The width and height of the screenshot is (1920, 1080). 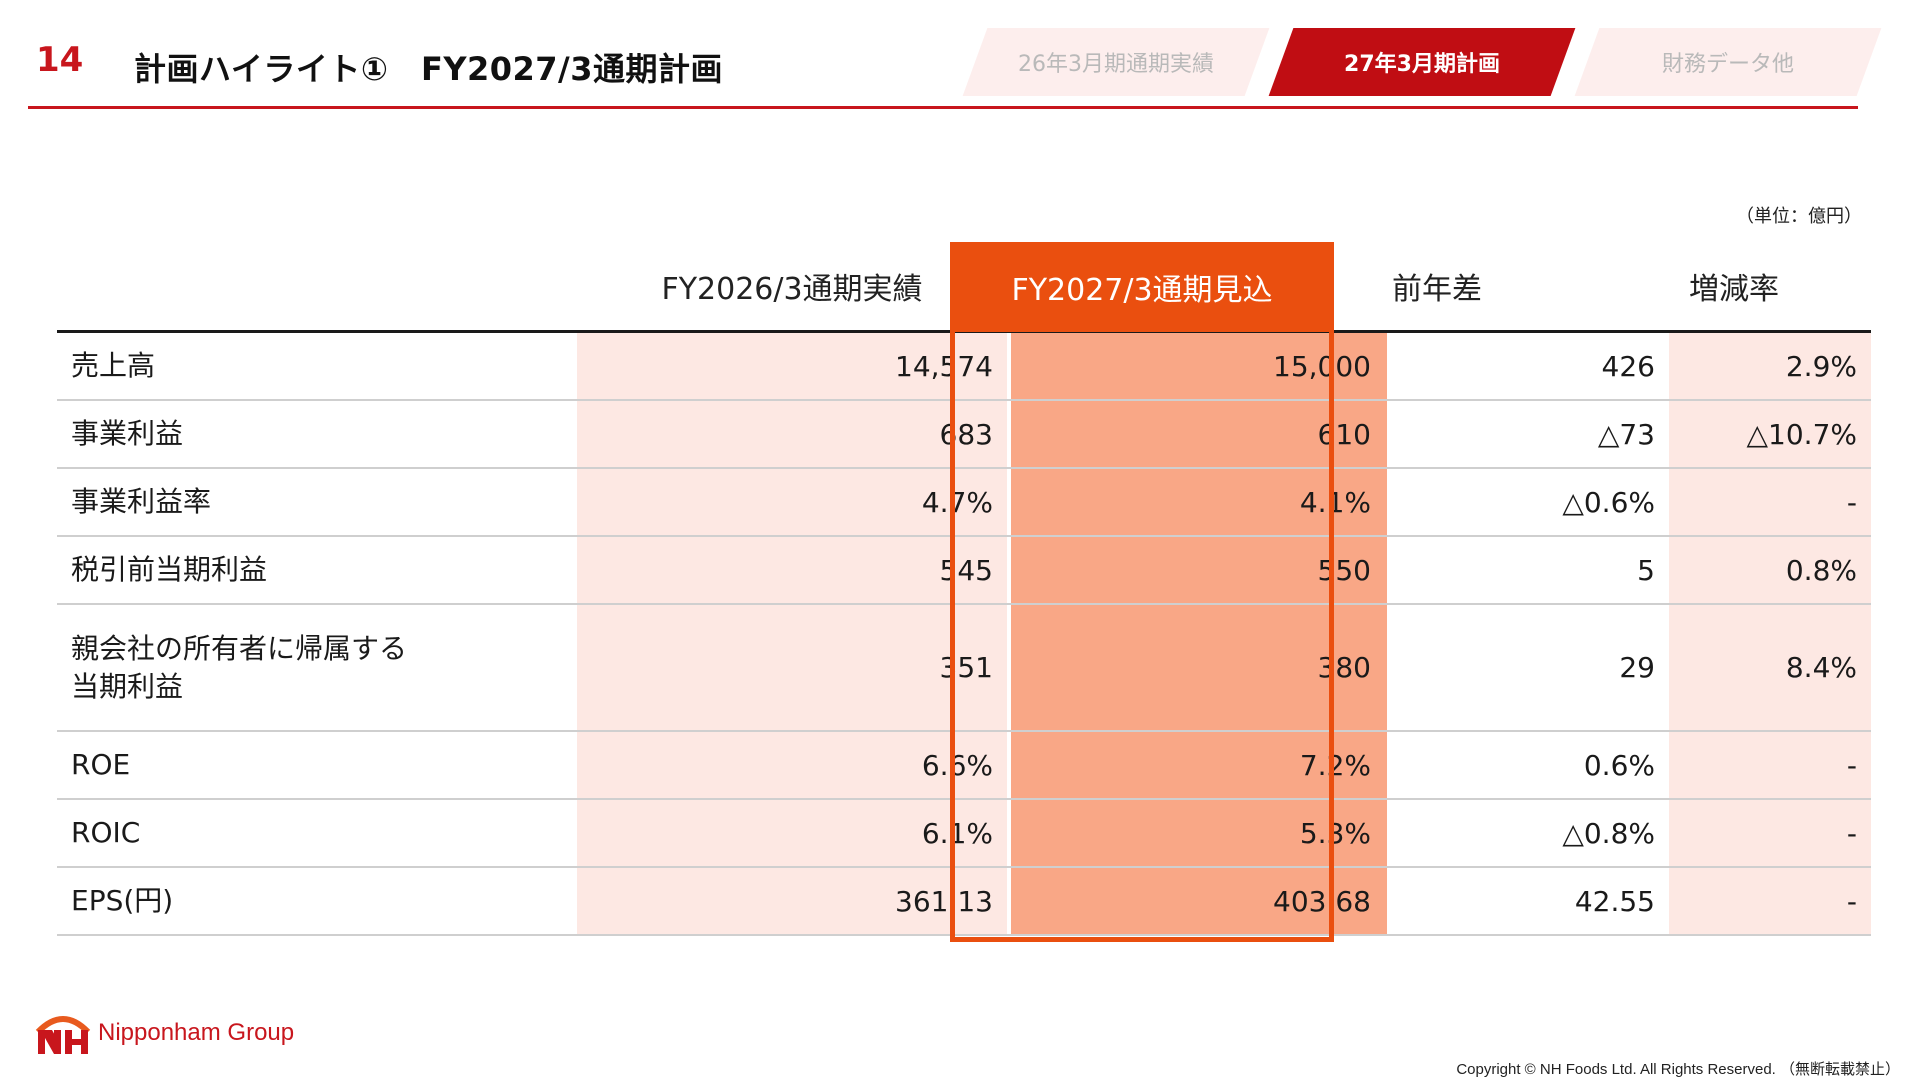 I want to click on table-row-roic: ROIC 6.1% 5.3% △0.8% -, so click(x=964, y=834).